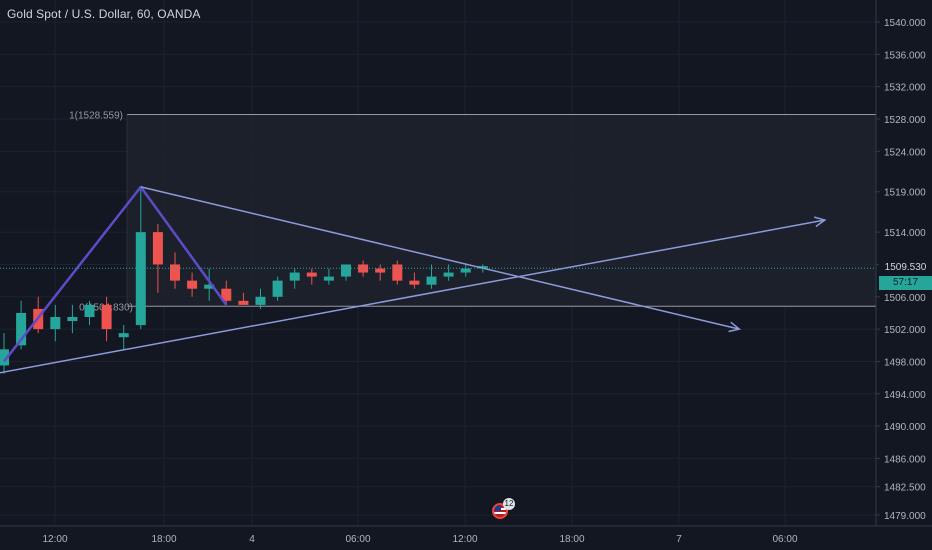 The image size is (932, 550). Describe the element at coordinates (679, 539) in the screenshot. I see `time-axis-tick: 7` at that location.